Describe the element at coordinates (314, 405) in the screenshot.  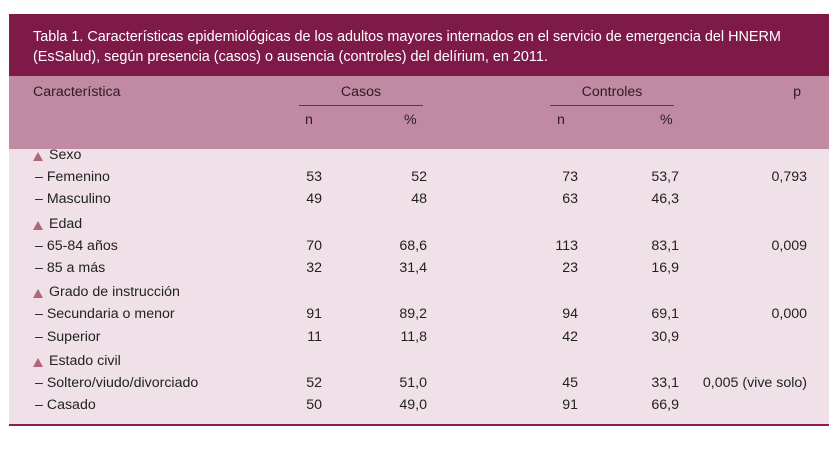
I see `cell-cases-n: 50` at that location.